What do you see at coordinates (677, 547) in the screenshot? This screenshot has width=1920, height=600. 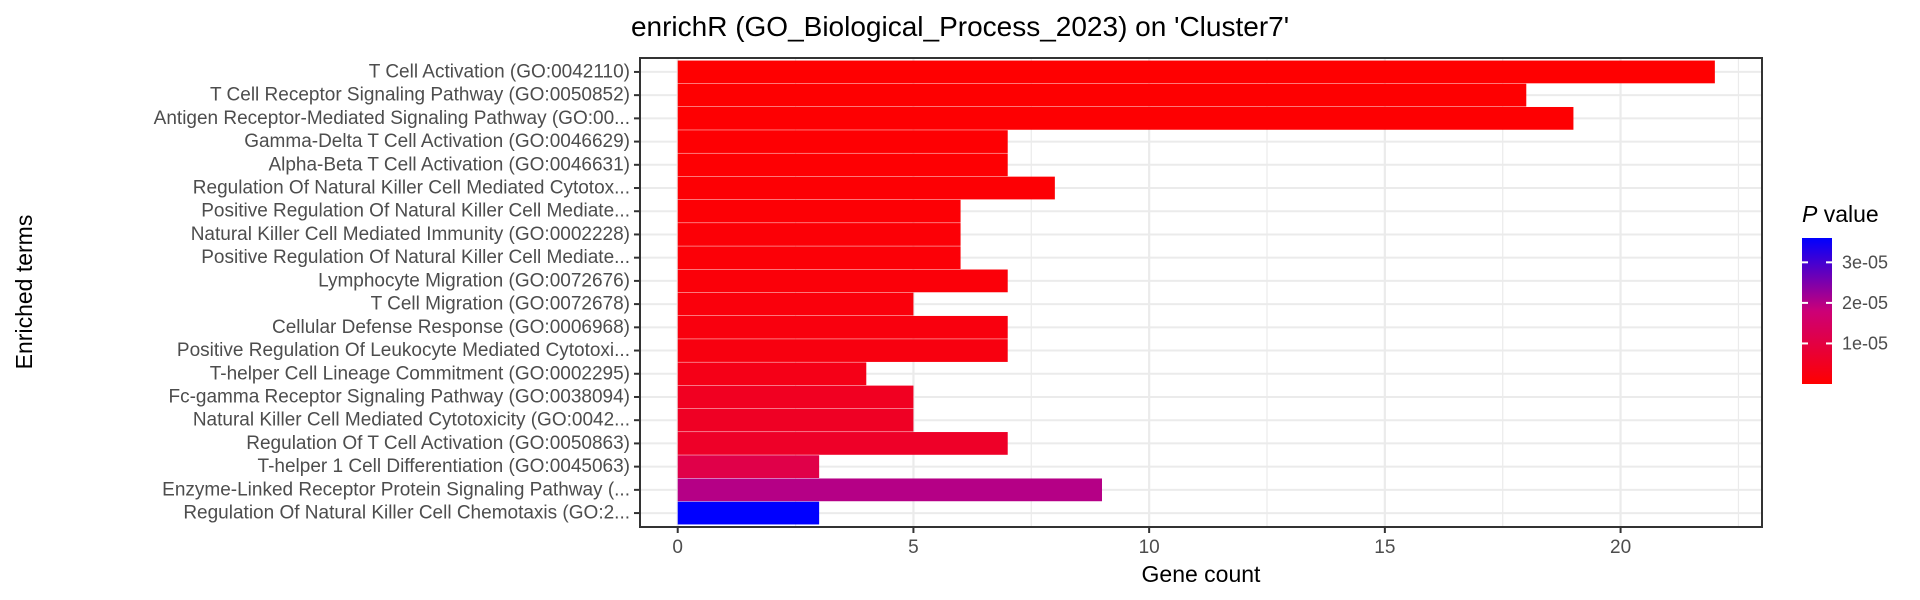 I see `x-tick-label: 0` at bounding box center [677, 547].